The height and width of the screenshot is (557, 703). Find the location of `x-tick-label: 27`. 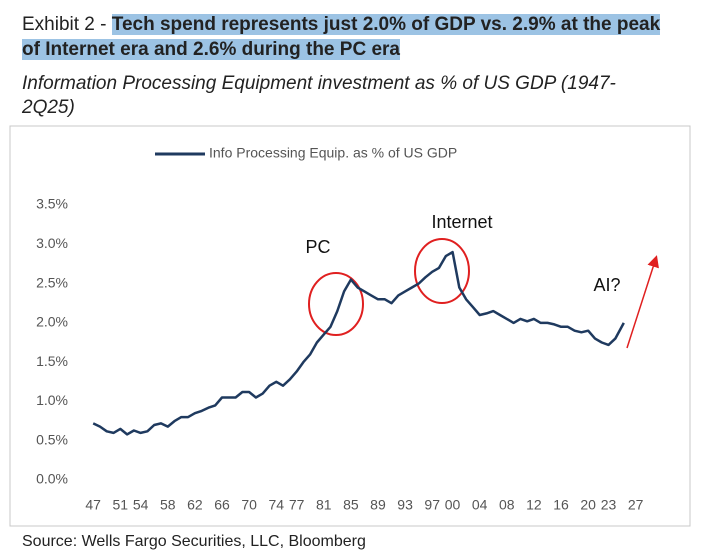

x-tick-label: 27 is located at coordinates (636, 505).